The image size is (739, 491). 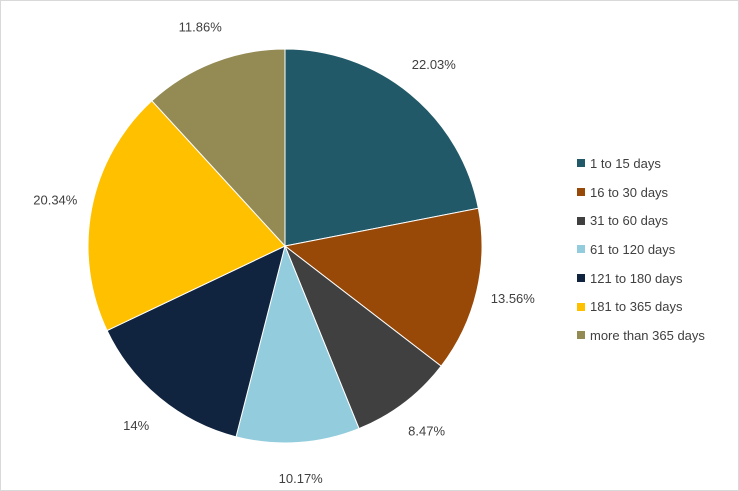 I want to click on legend-label: 181 to 365 days, so click(x=636, y=307).